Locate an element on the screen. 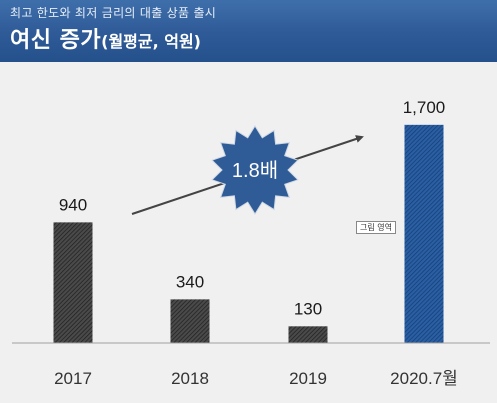  chart-title-main: 여신 증가 is located at coordinates (56, 40).